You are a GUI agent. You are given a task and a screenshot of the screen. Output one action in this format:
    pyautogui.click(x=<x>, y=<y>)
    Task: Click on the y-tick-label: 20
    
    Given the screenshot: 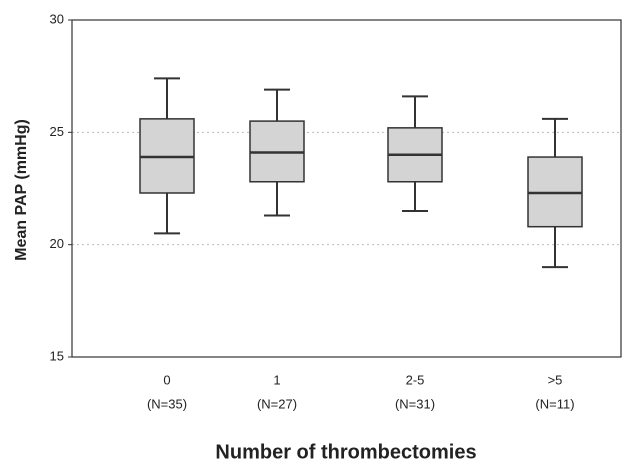 What is the action you would take?
    pyautogui.click(x=57, y=243)
    